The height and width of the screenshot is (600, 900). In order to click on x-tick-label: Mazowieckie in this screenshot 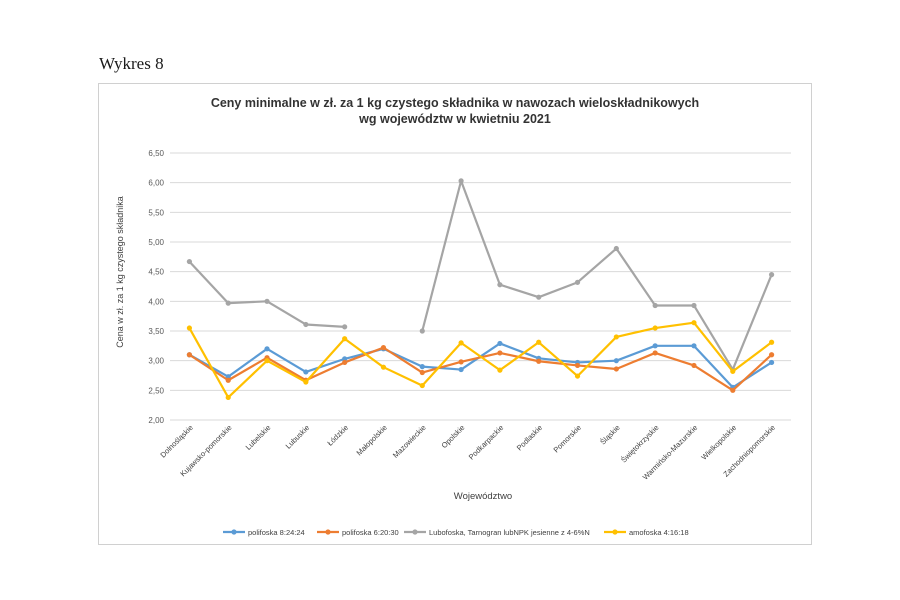, I will do `click(409, 441)`.